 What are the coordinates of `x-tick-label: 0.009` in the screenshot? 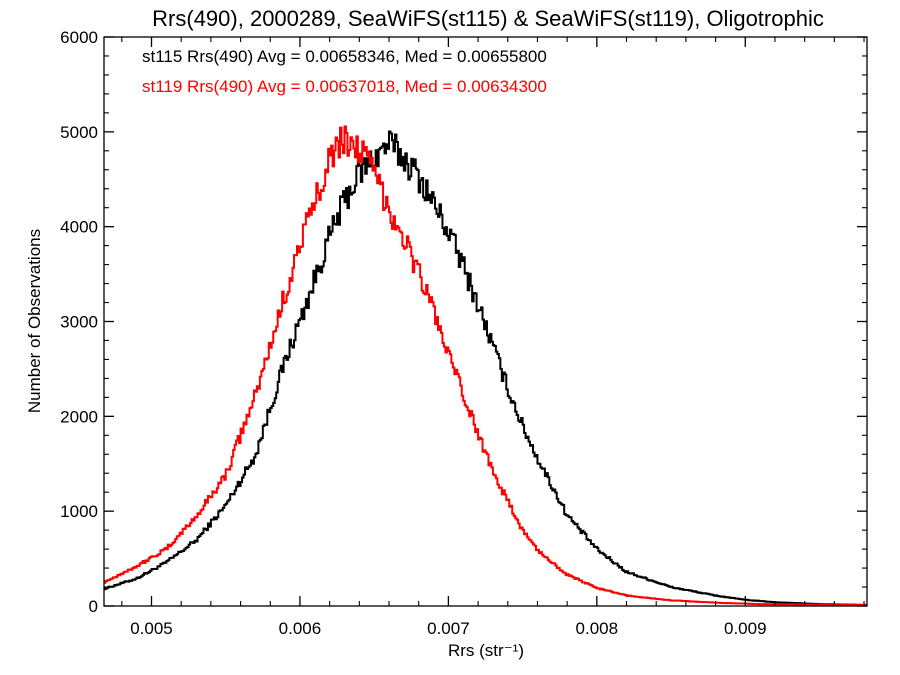 It's located at (745, 628).